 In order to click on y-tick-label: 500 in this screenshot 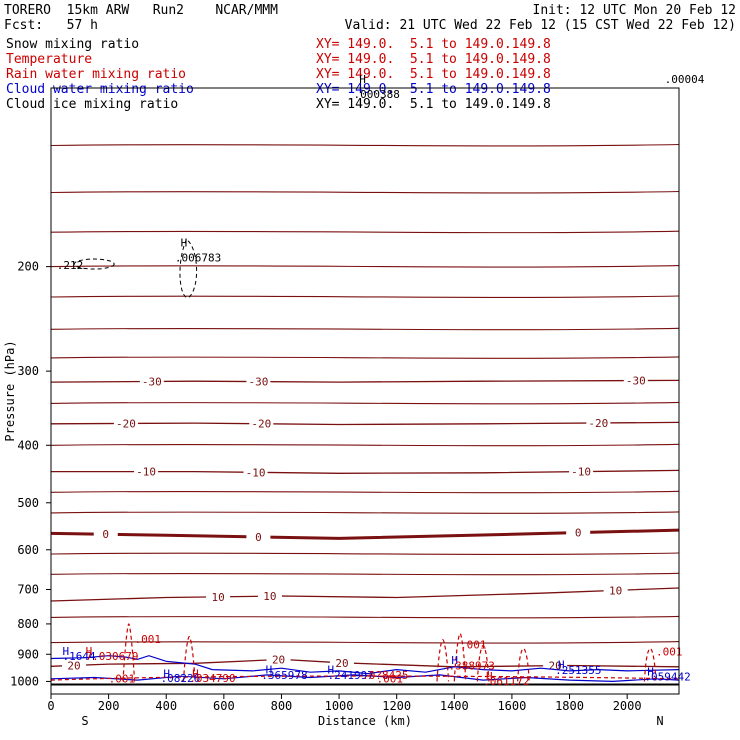, I will do `click(28, 503)`.